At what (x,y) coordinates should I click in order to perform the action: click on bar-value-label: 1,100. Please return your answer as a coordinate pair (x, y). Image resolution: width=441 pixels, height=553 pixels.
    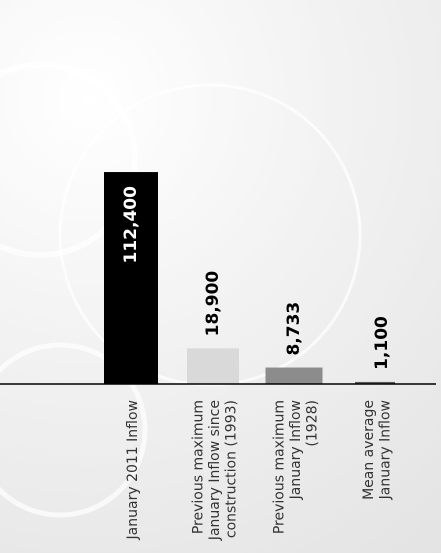
    Looking at the image, I should click on (382, 343).